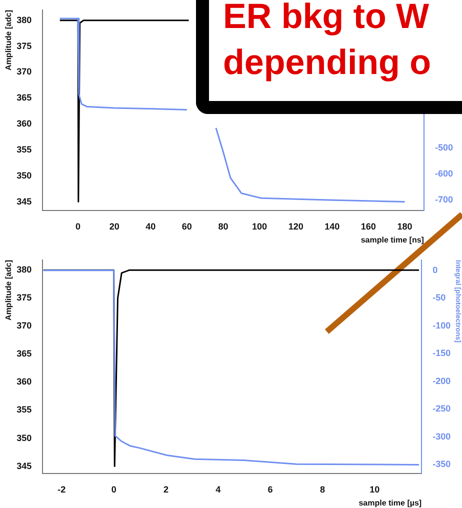 This screenshot has width=462, height=508. I want to click on x-tick-label: 10, so click(375, 489).